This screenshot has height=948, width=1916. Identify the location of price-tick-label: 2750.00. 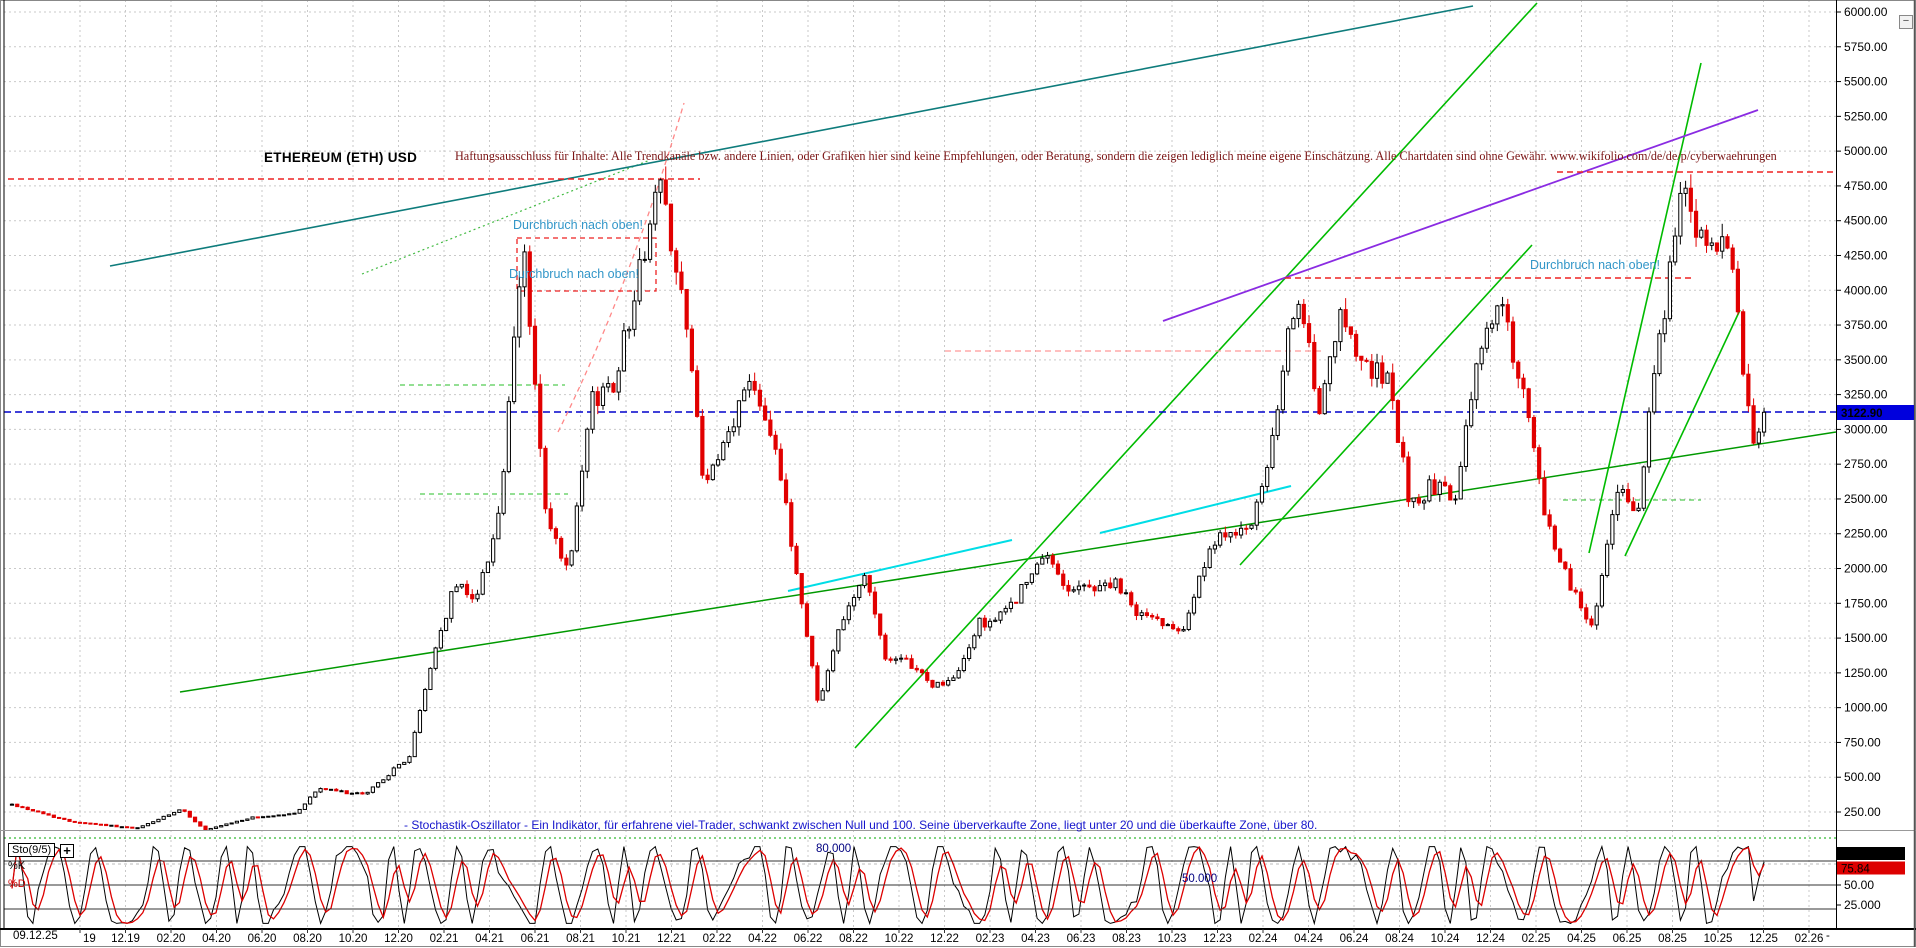
(1866, 464).